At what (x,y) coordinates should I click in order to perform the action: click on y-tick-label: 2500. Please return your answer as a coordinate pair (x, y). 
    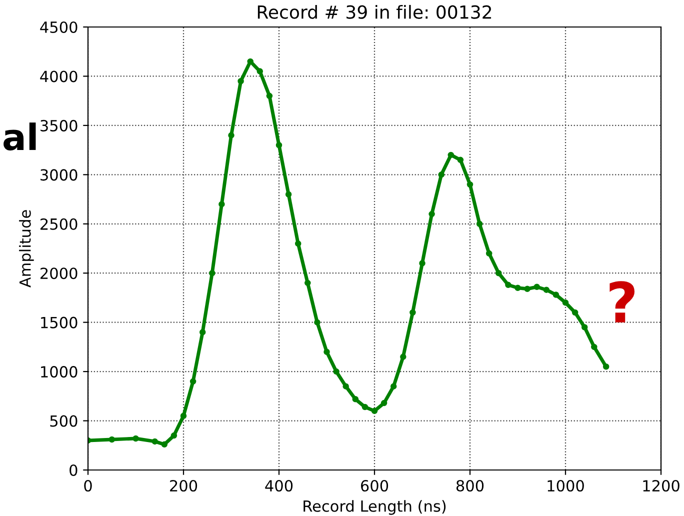
    Looking at the image, I should click on (59, 224).